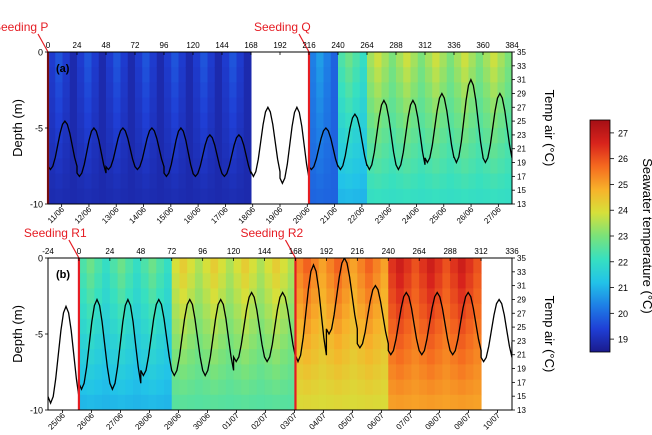 The height and width of the screenshot is (435, 652). Describe the element at coordinates (56, 421) in the screenshot. I see `b-bottom-tick-label: 25/06` at that location.